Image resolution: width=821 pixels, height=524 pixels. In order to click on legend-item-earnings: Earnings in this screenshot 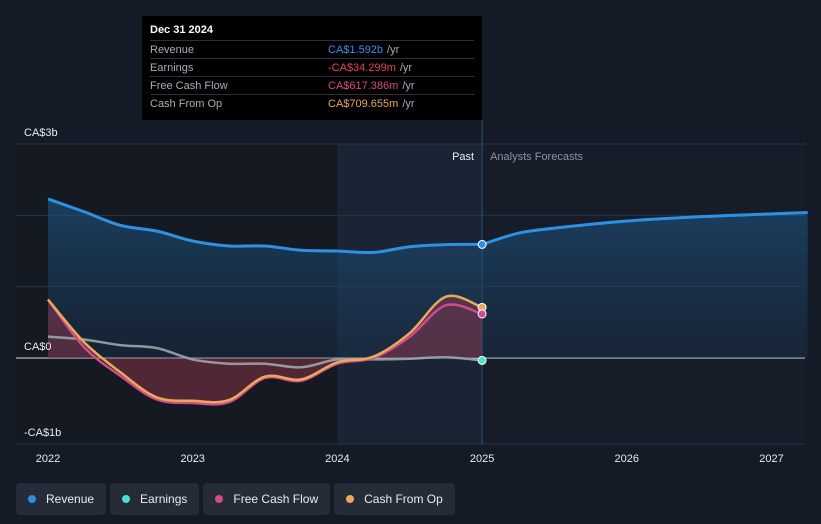, I will do `click(155, 499)`.